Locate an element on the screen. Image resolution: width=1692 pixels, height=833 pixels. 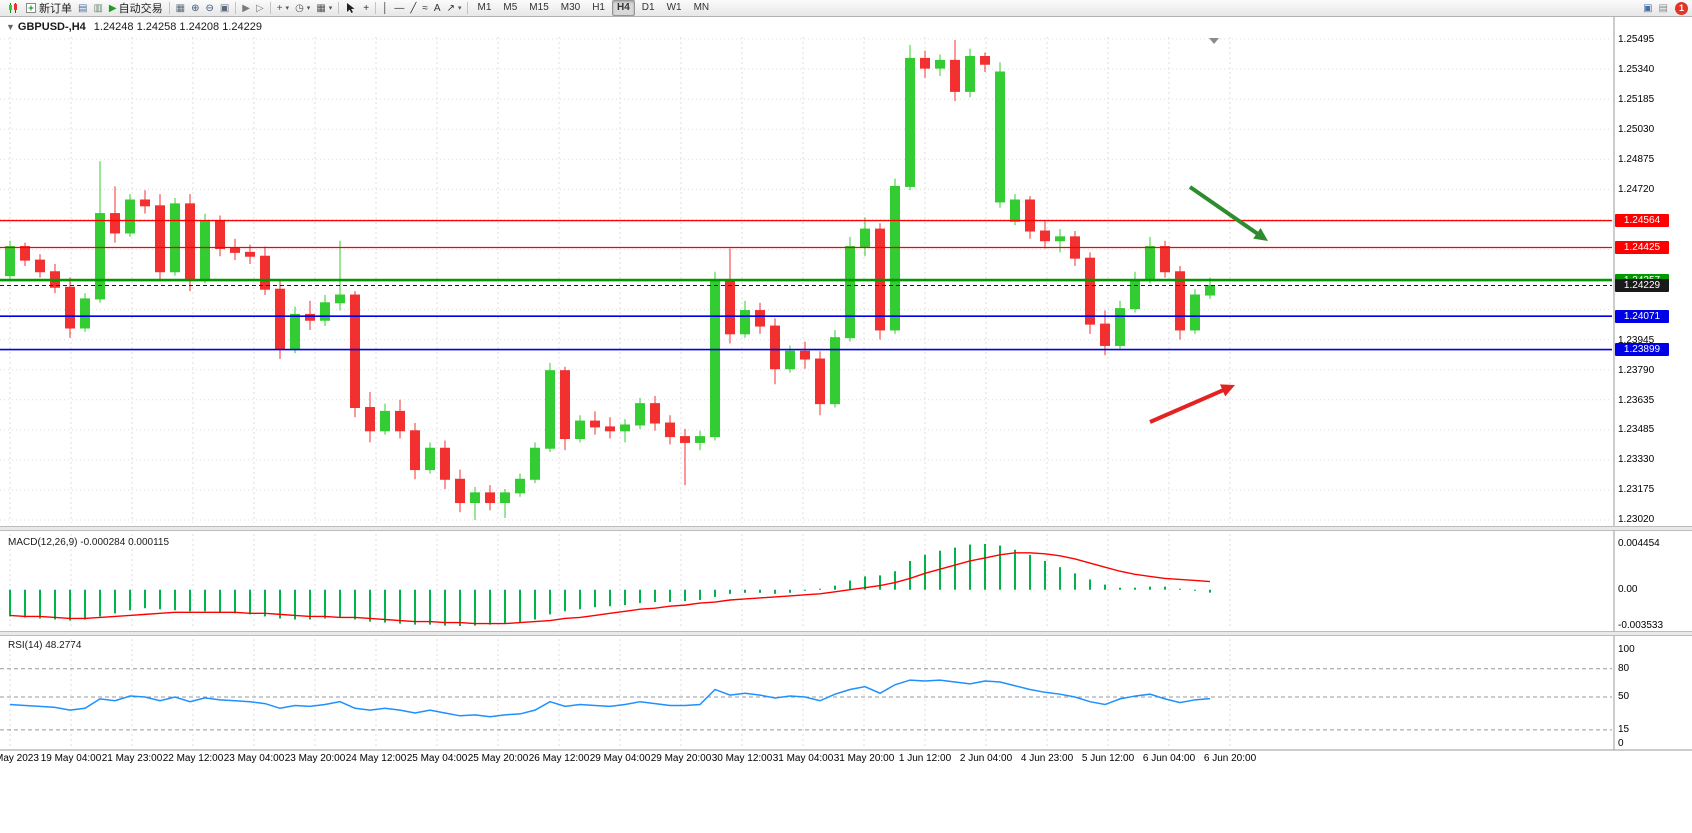
green-down-arrow-head is located at coordinates (1260, 234).